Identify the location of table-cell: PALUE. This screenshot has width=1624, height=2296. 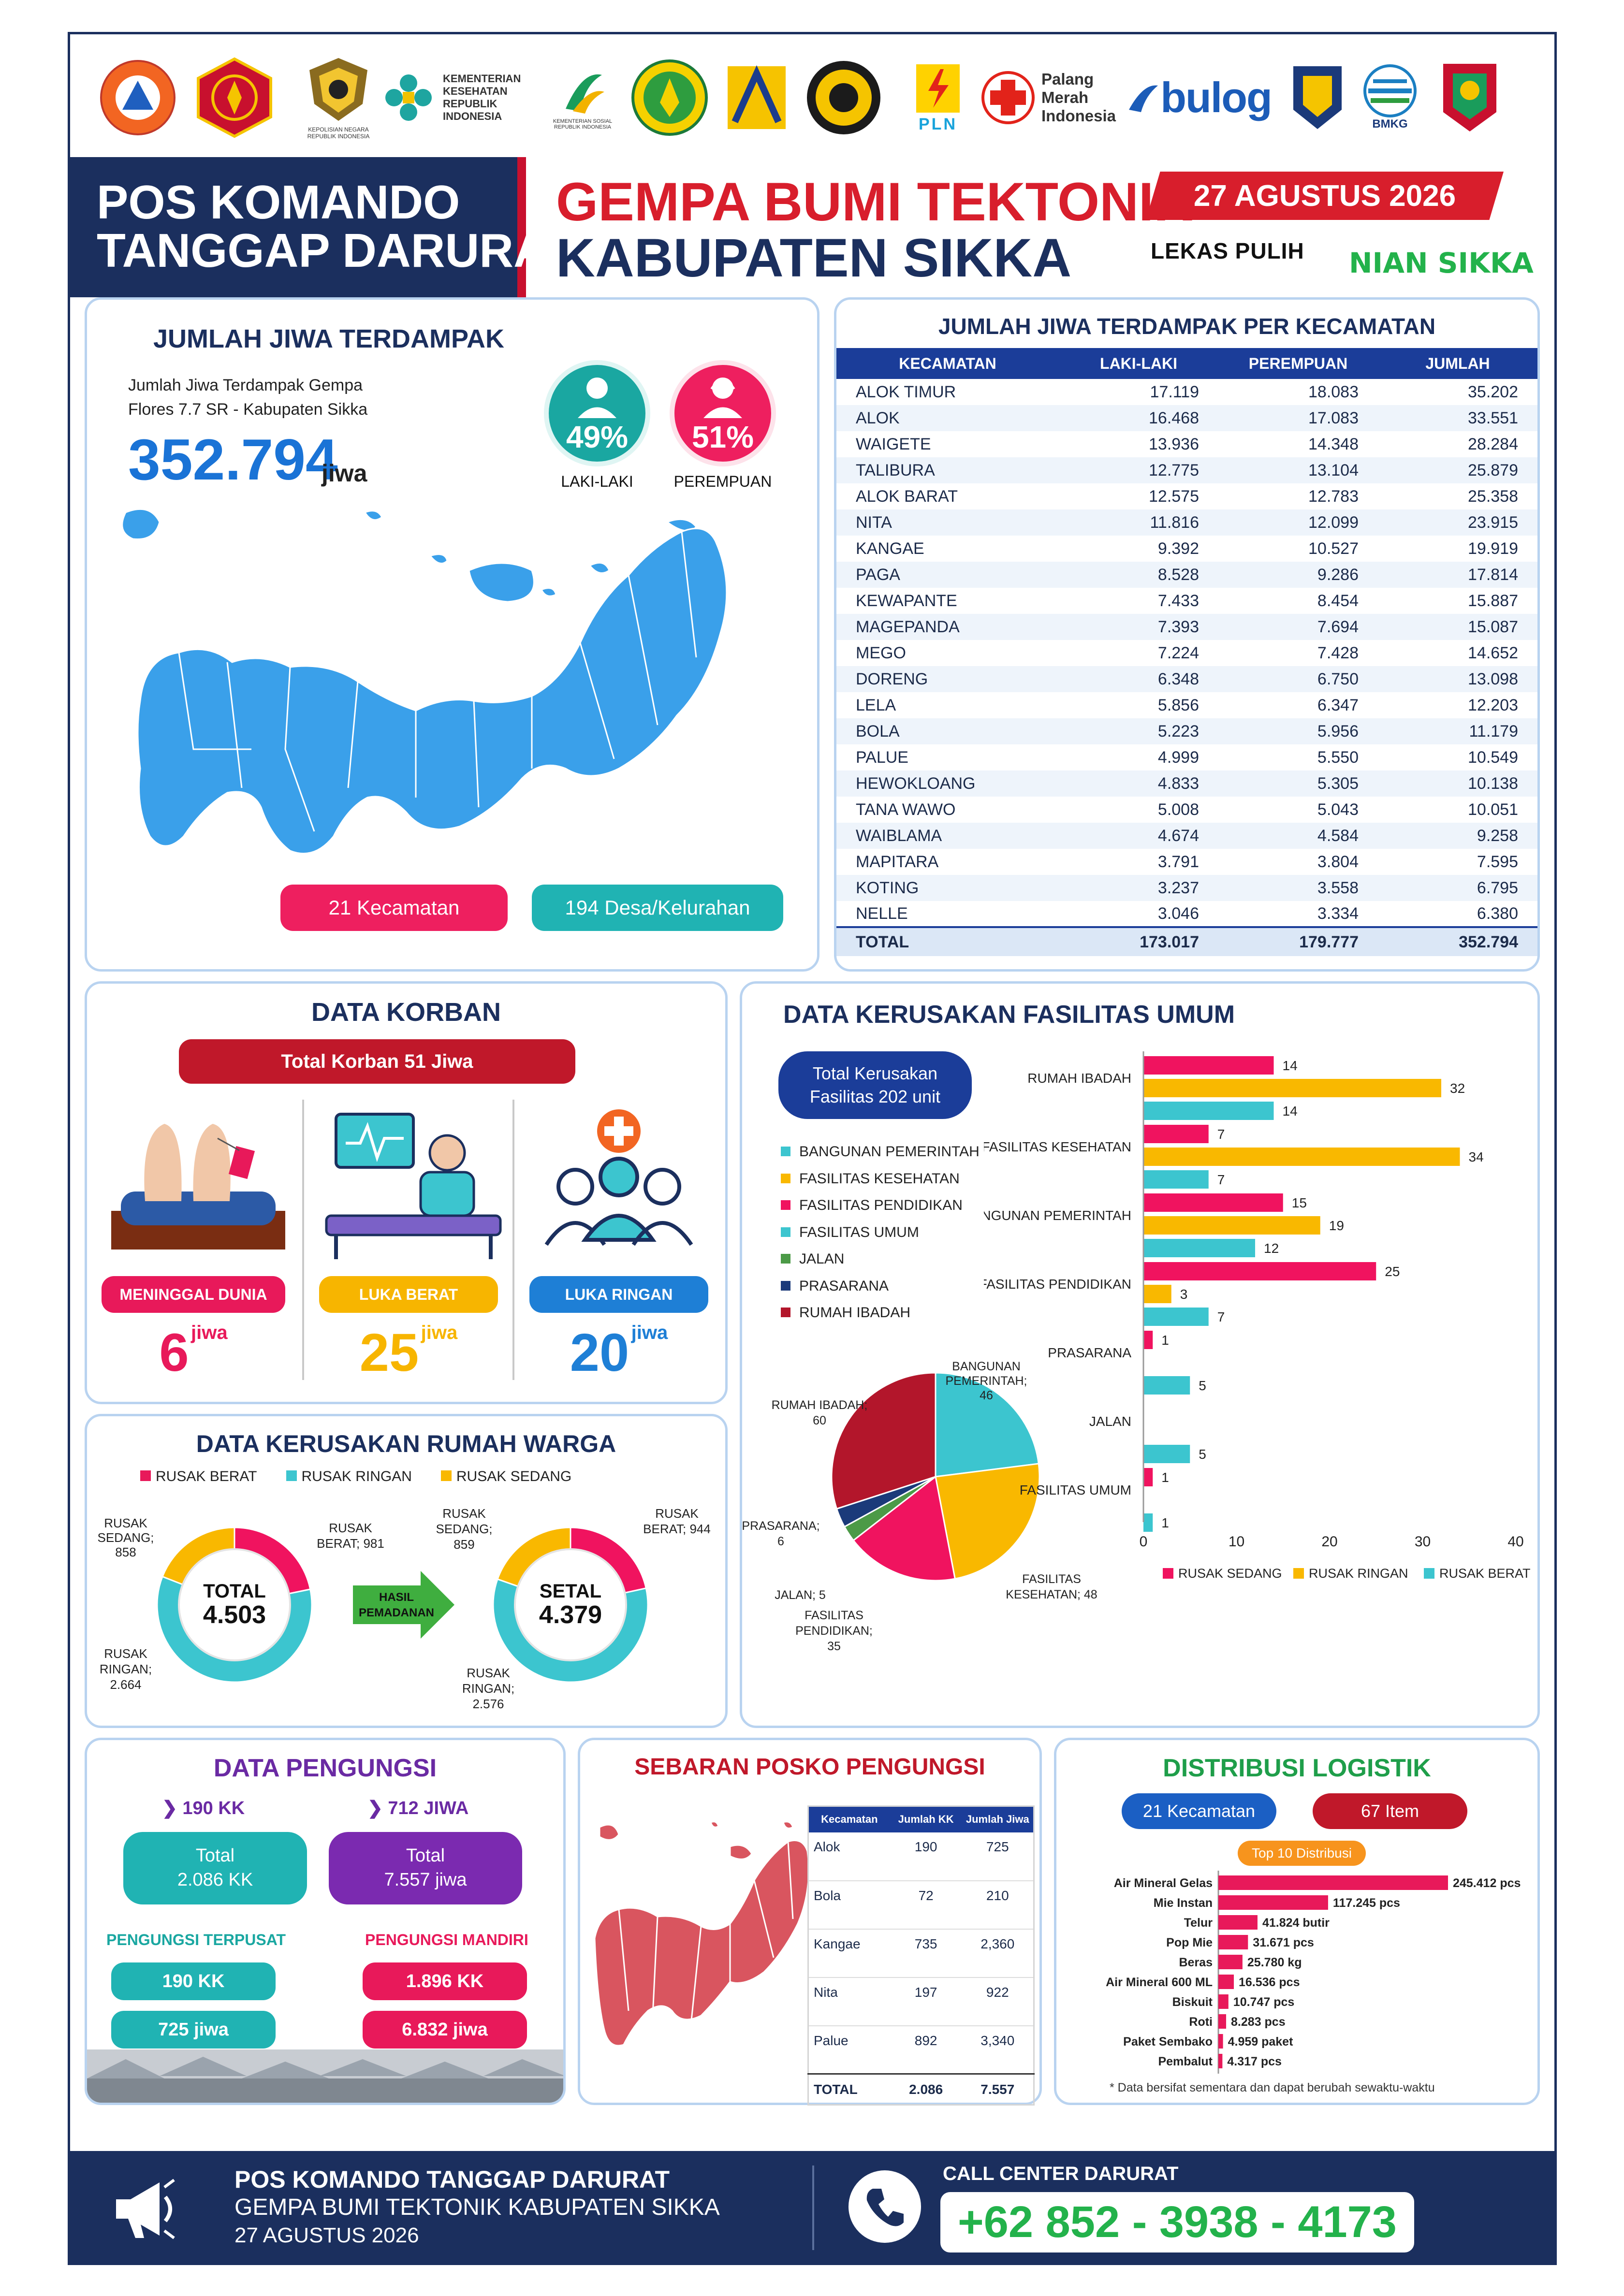
(882, 757).